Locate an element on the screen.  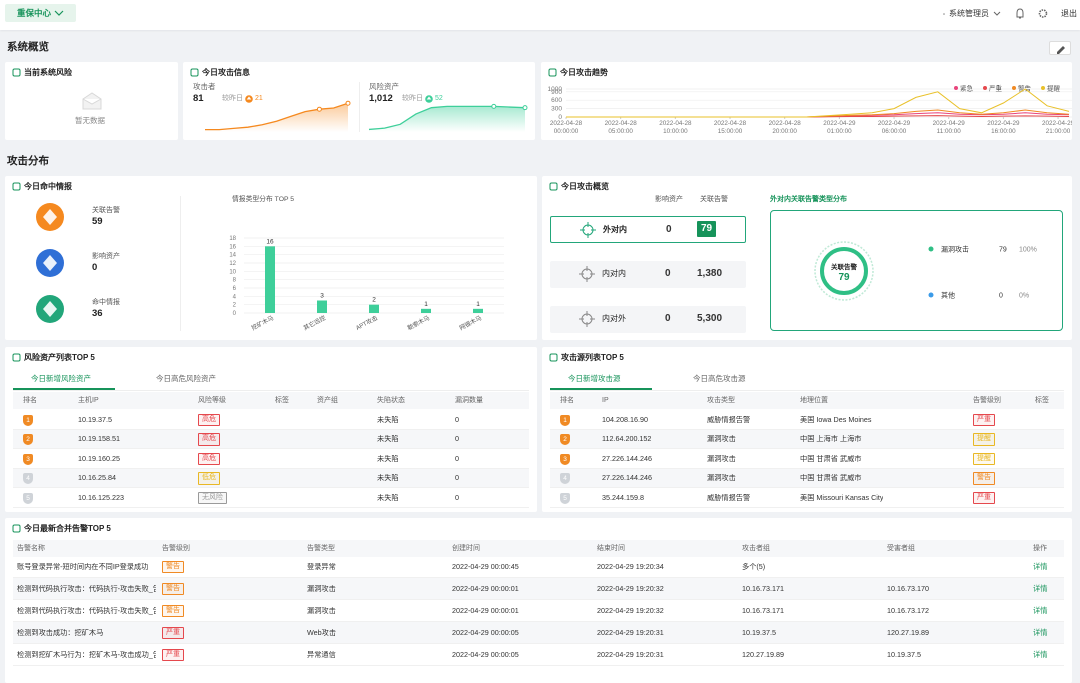
table-cell: Web攻击 is located at coordinates (322, 633).